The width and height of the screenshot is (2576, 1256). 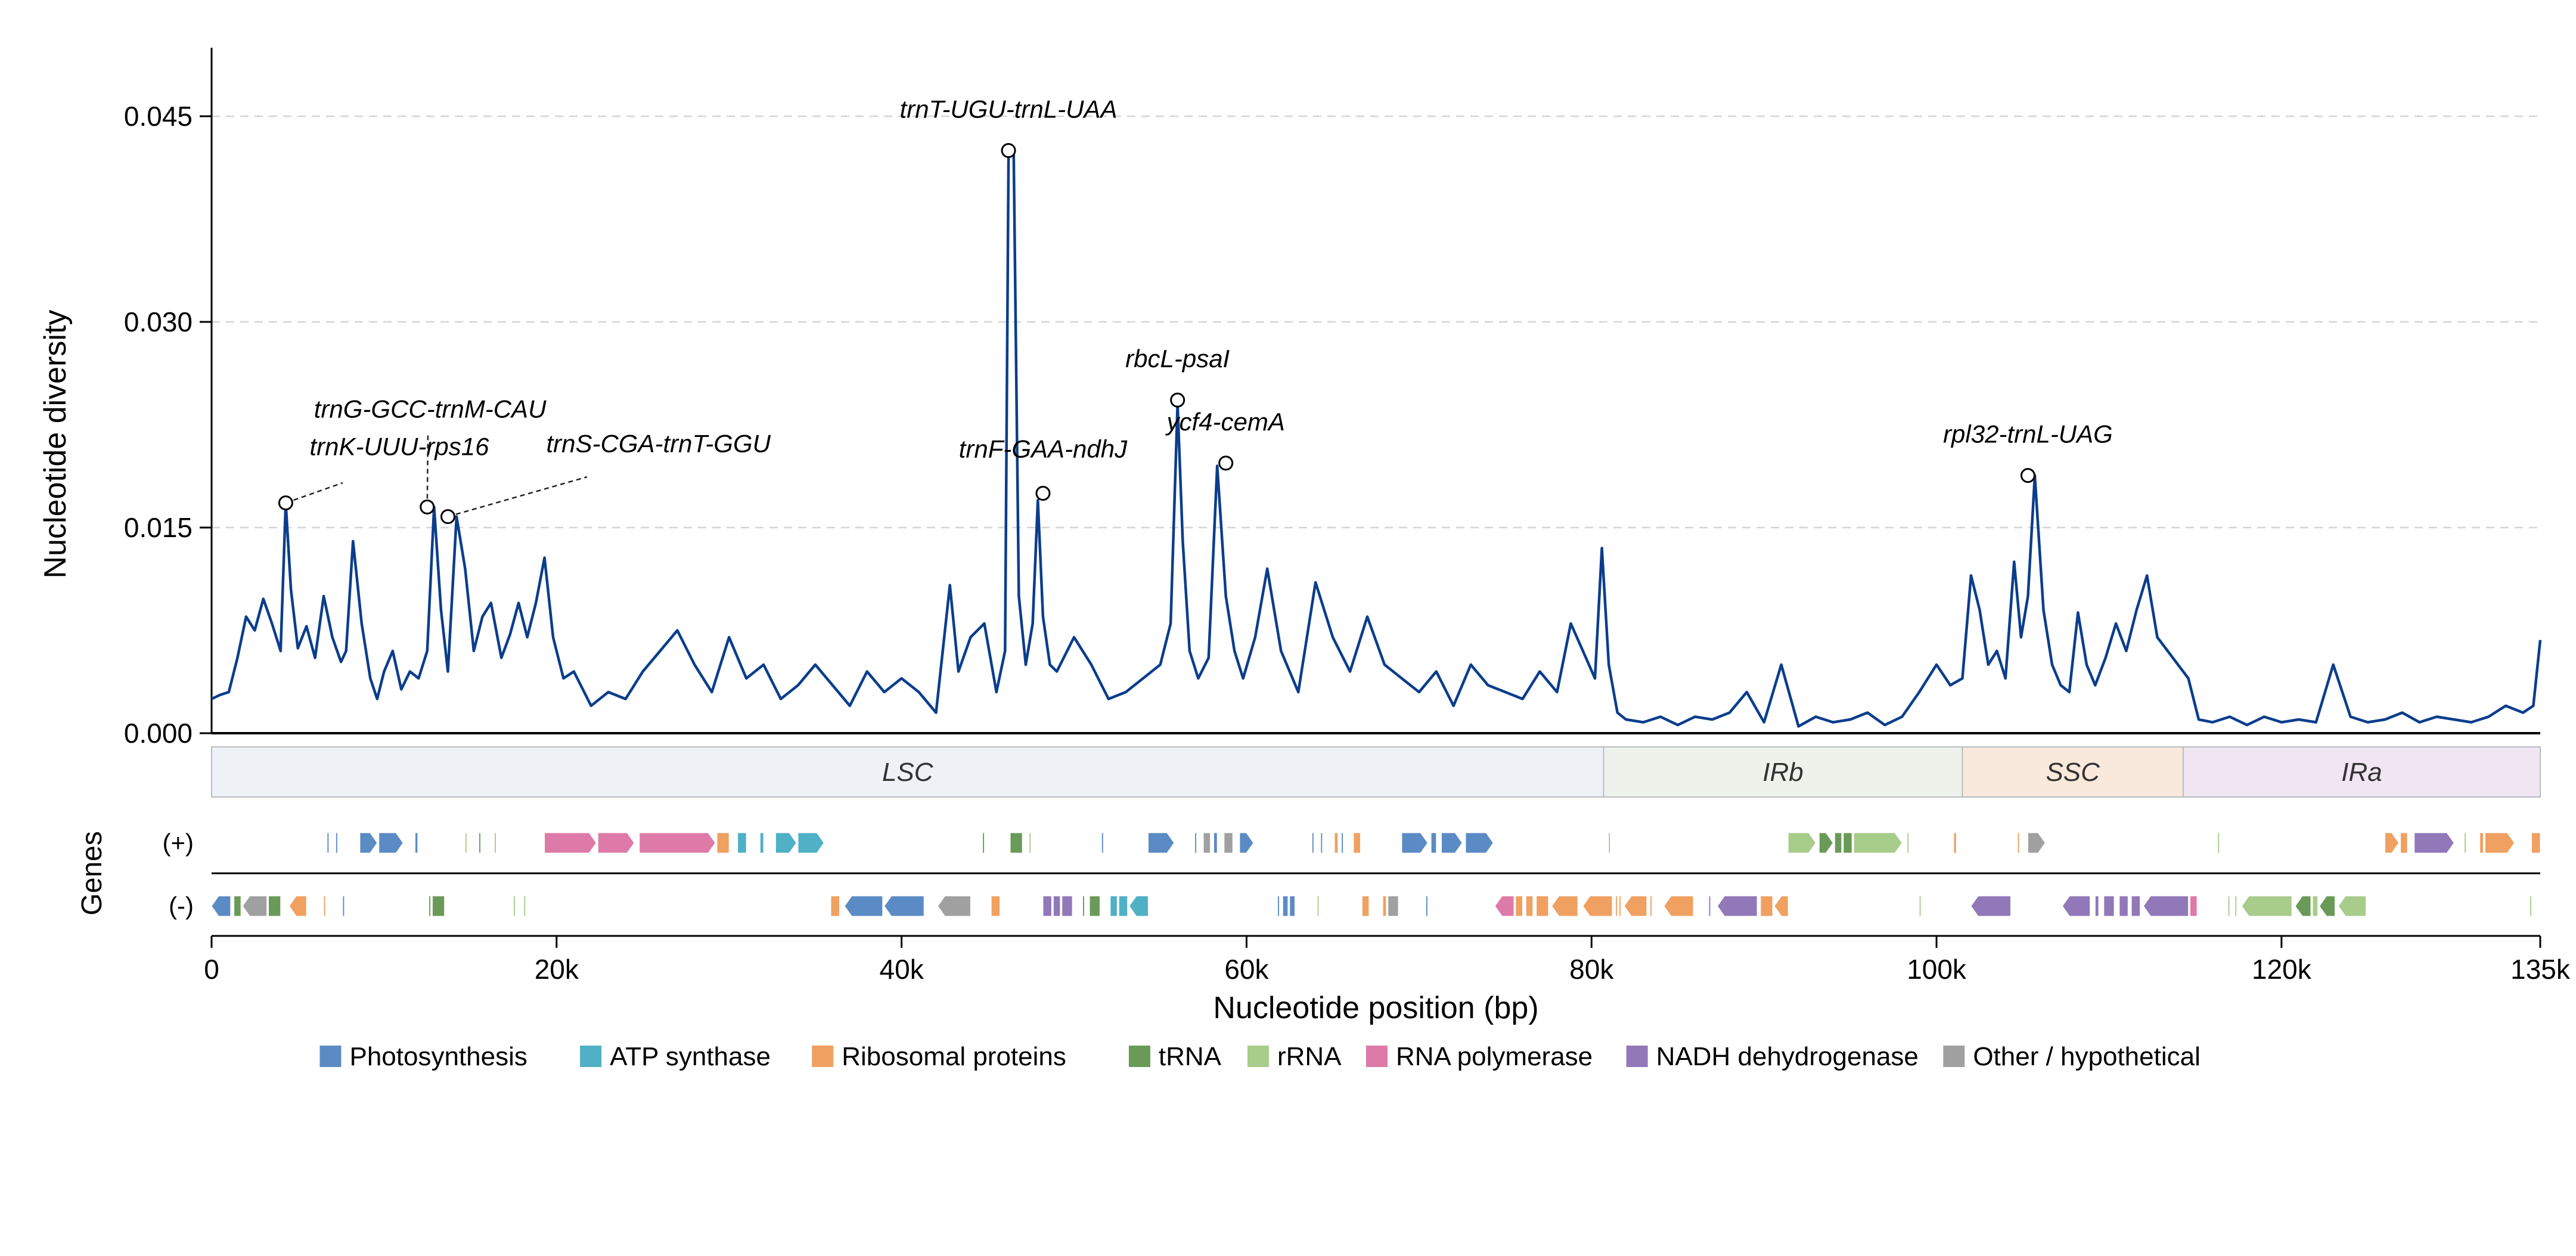 What do you see at coordinates (431, 409) in the screenshot?
I see `annotation-label: trnG-GCC-trnM-CAU` at bounding box center [431, 409].